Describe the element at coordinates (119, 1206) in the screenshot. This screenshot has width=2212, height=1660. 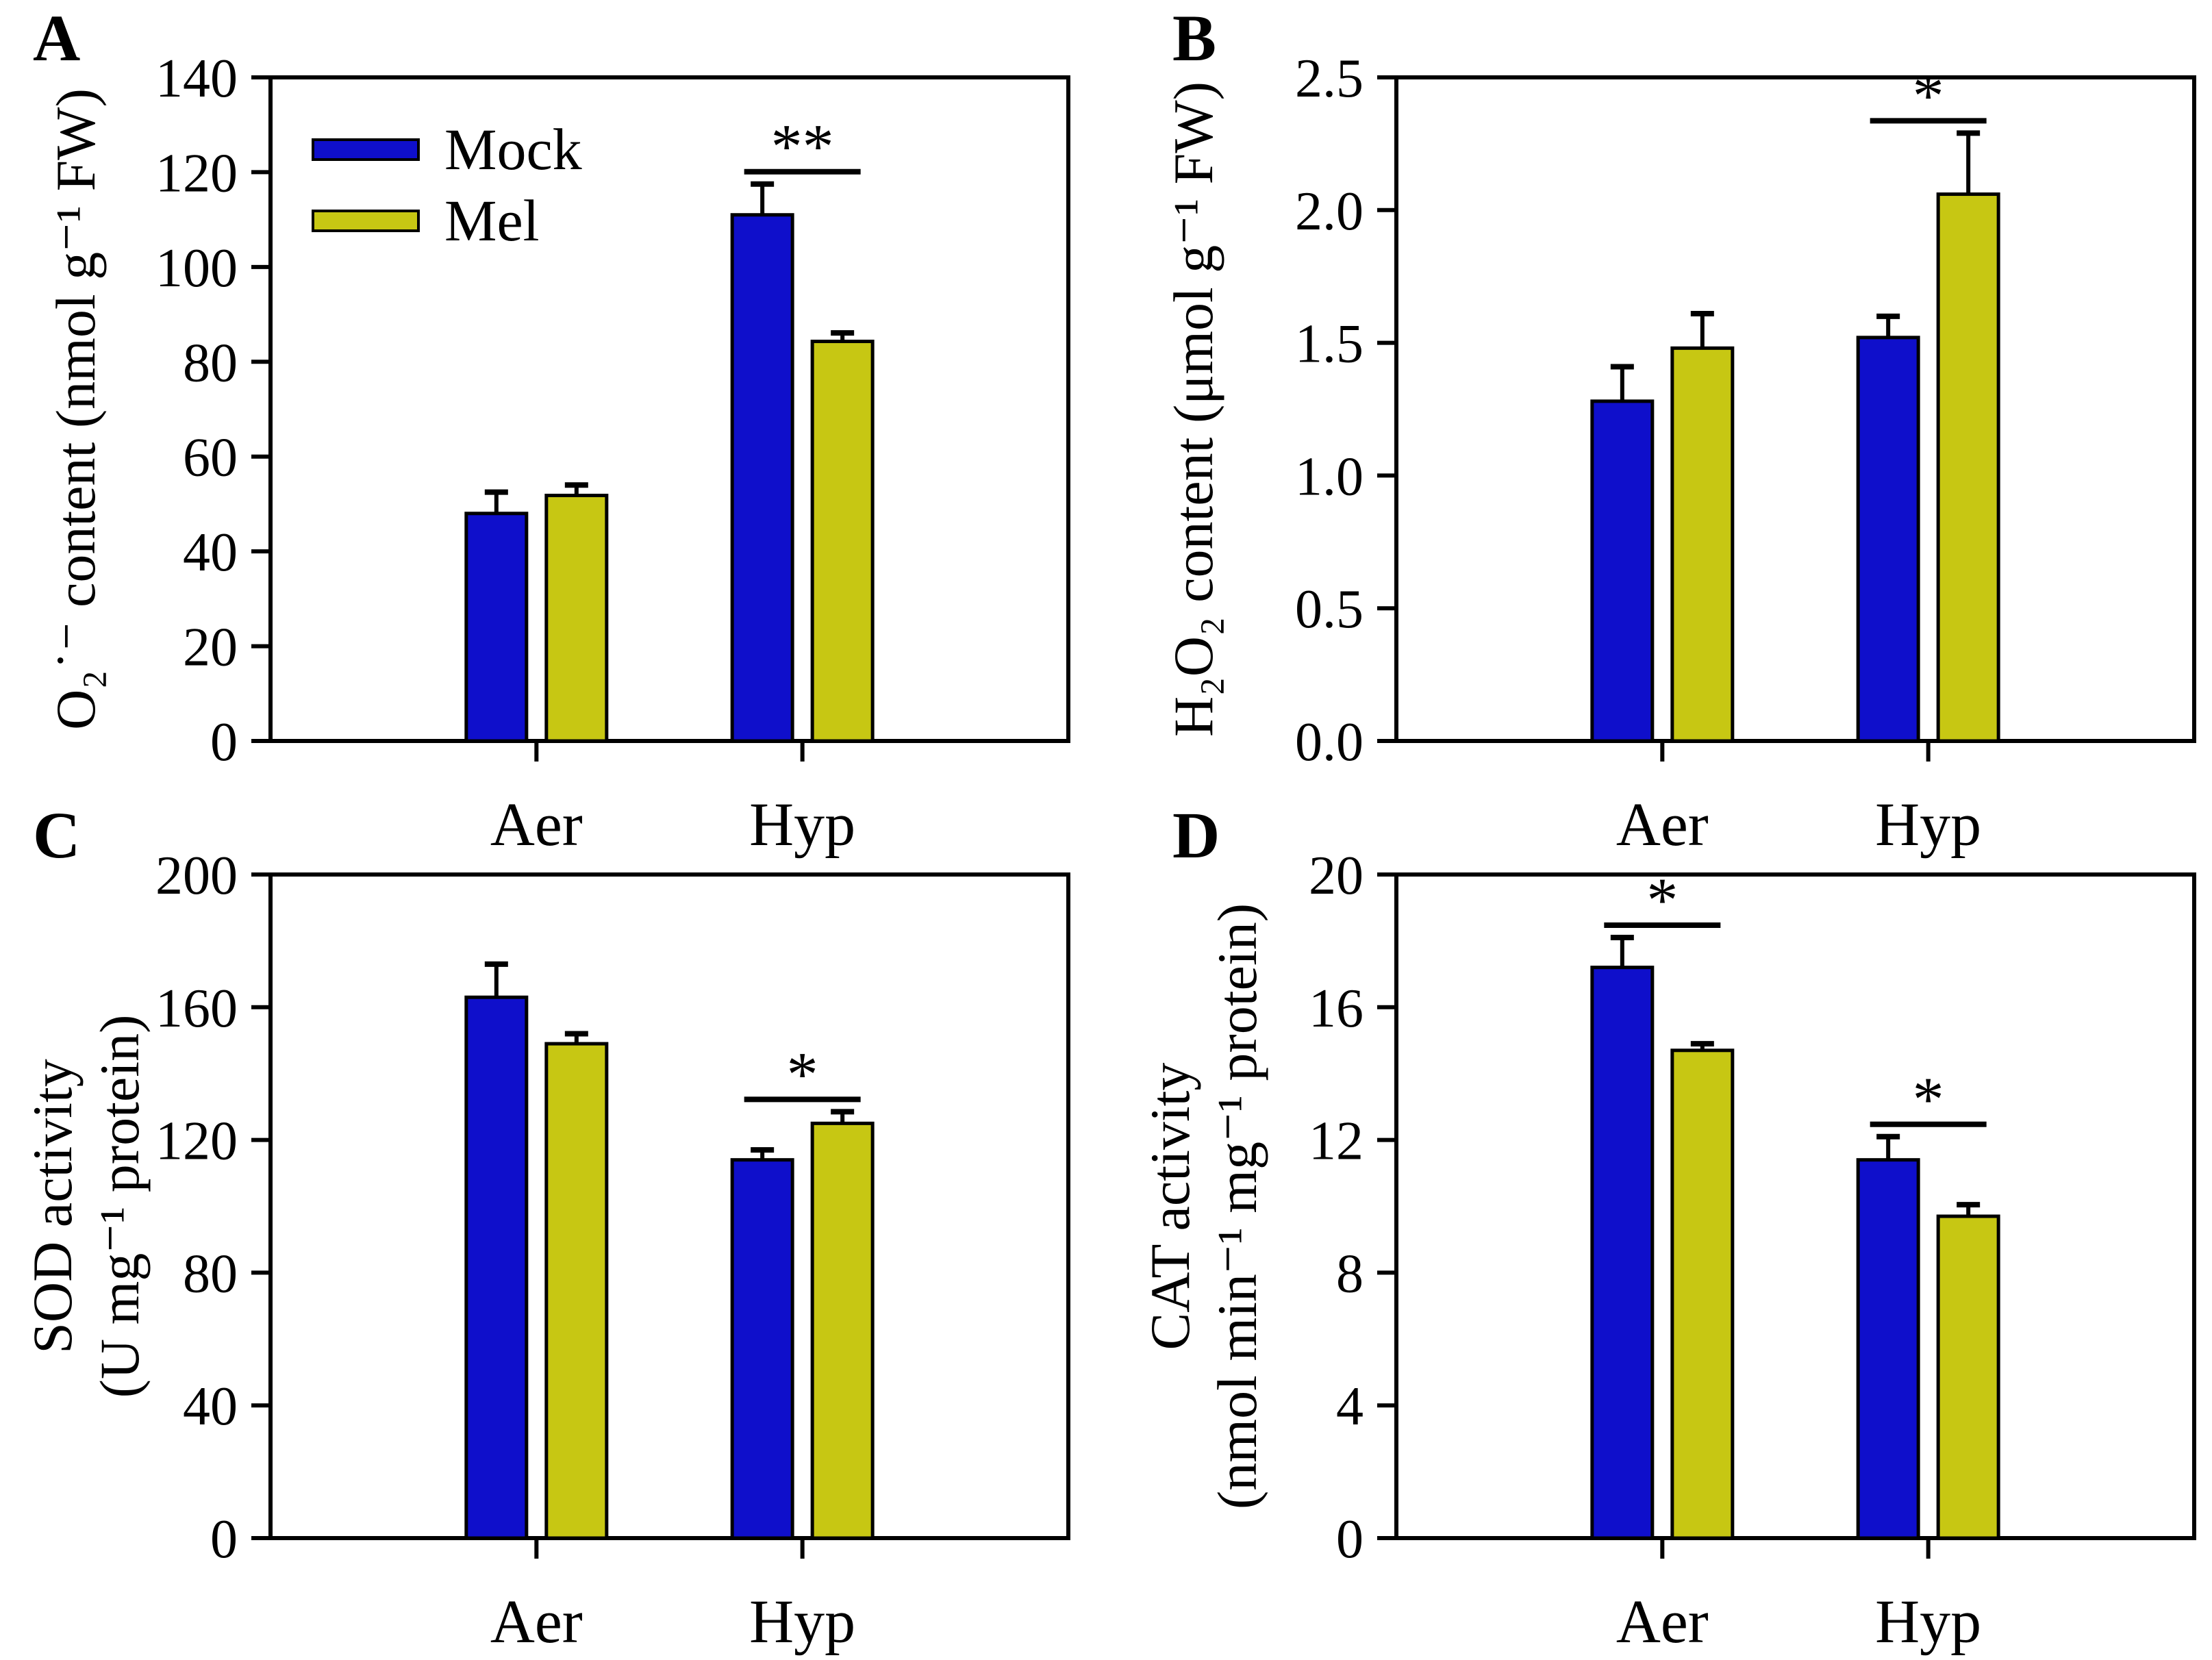
I see `y-axis-label-line: (U mg⁻¹ protein)` at that location.